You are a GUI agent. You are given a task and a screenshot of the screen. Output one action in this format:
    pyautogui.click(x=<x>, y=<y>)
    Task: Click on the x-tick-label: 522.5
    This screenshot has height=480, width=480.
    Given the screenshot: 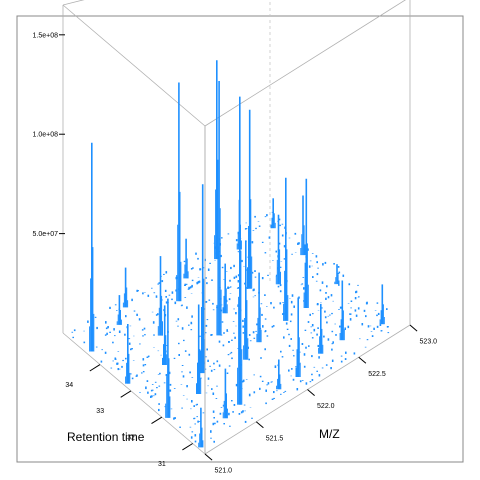 What is the action you would take?
    pyautogui.click(x=377, y=374)
    